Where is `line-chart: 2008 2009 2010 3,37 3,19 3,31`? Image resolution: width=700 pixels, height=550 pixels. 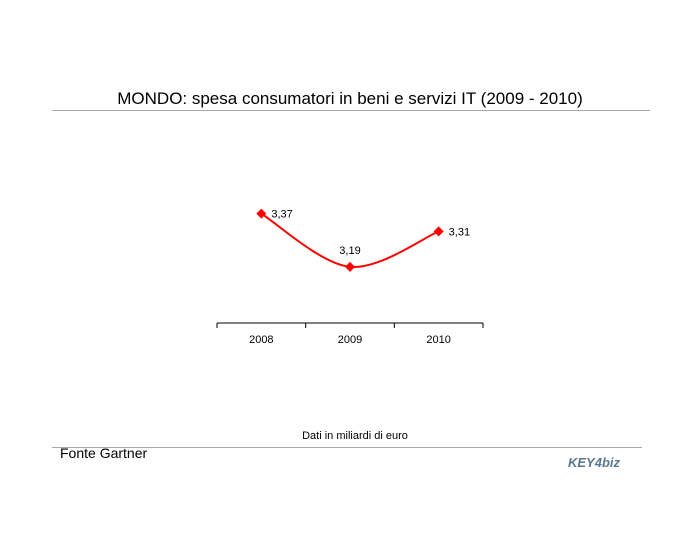
line-chart: 2008 2009 2010 3,37 3,19 3,31 is located at coordinates (350, 277).